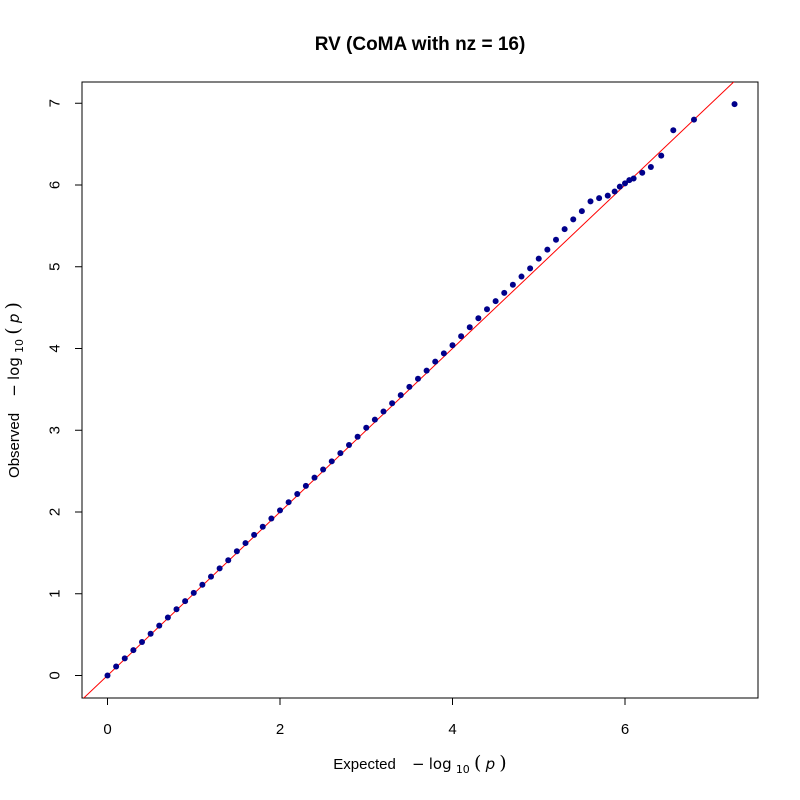 This screenshot has height=800, width=800. Describe the element at coordinates (107, 729) in the screenshot. I see `x-tick-label: 0` at that location.